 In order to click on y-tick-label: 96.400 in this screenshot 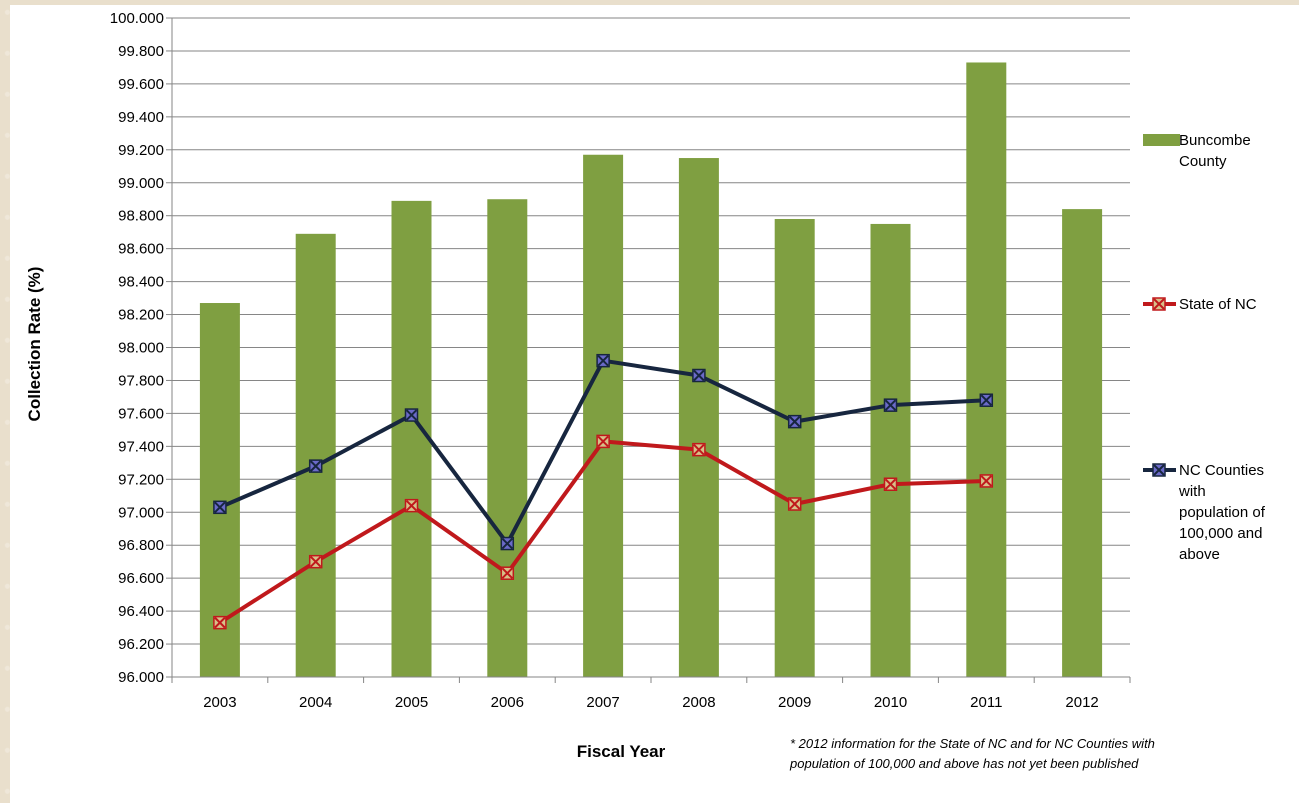, I will do `click(141, 611)`.